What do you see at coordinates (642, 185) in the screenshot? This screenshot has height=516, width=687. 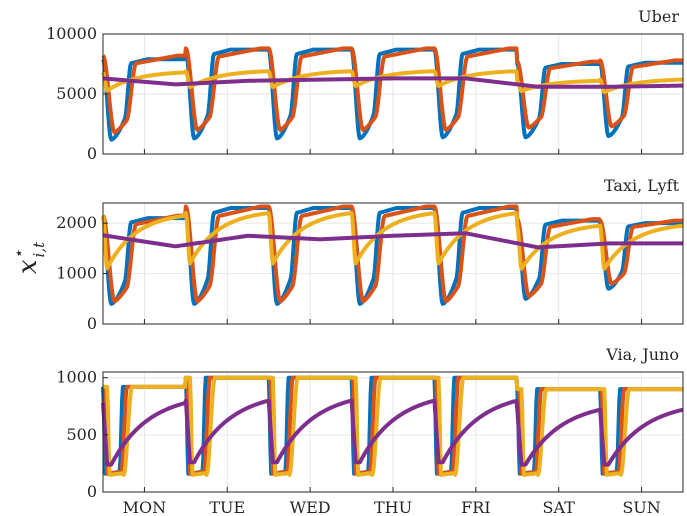 I see `panel-title: Taxi, Lyft` at bounding box center [642, 185].